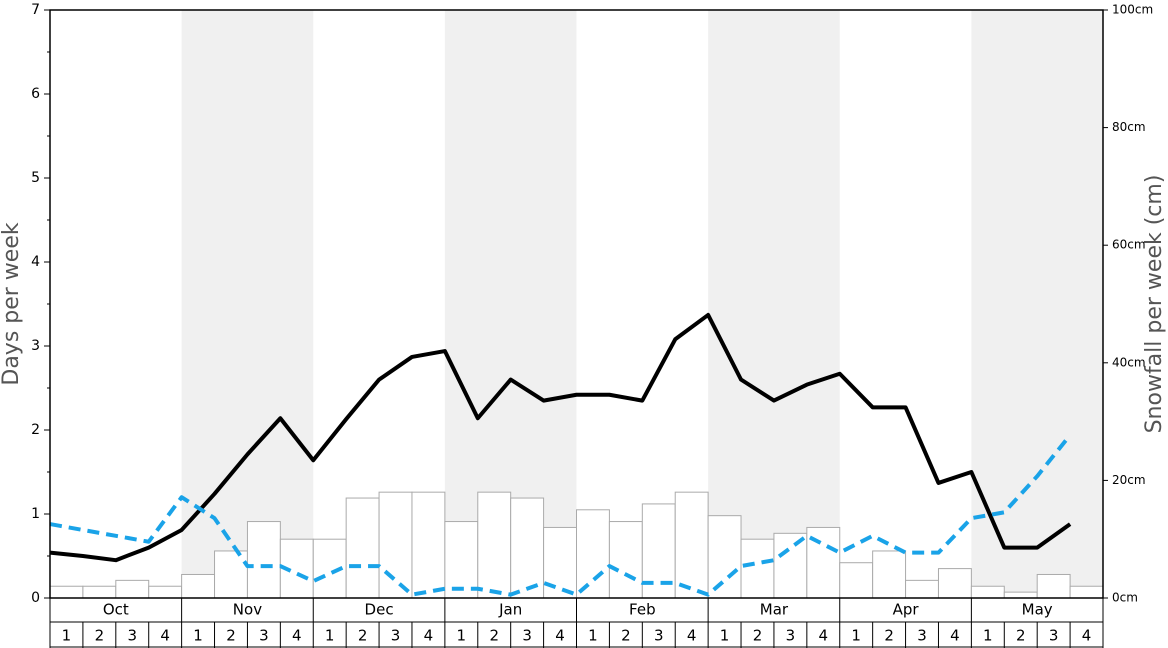 This screenshot has width=1168, height=648. Describe the element at coordinates (247, 610) in the screenshot. I see `month-label: Nov` at that location.